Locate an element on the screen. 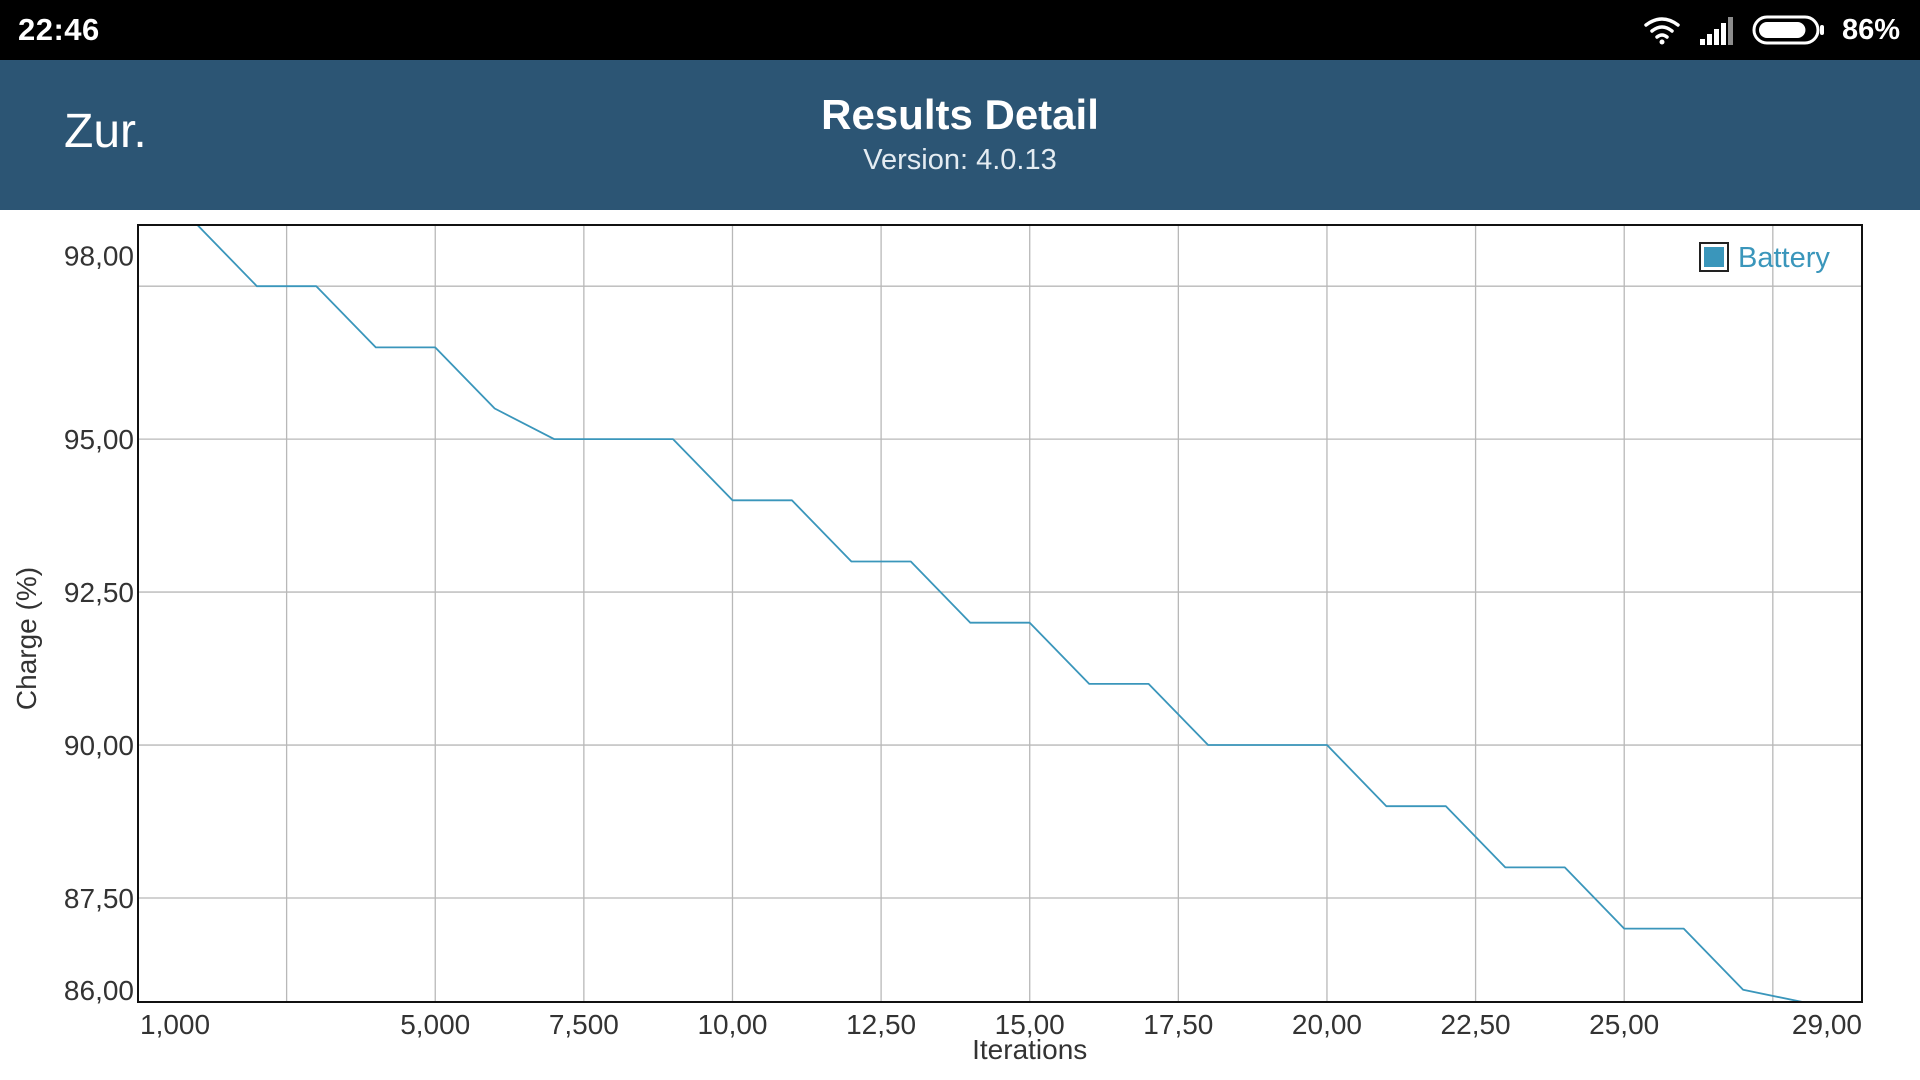 The width and height of the screenshot is (1920, 1080). legend-swatch is located at coordinates (1714, 257).